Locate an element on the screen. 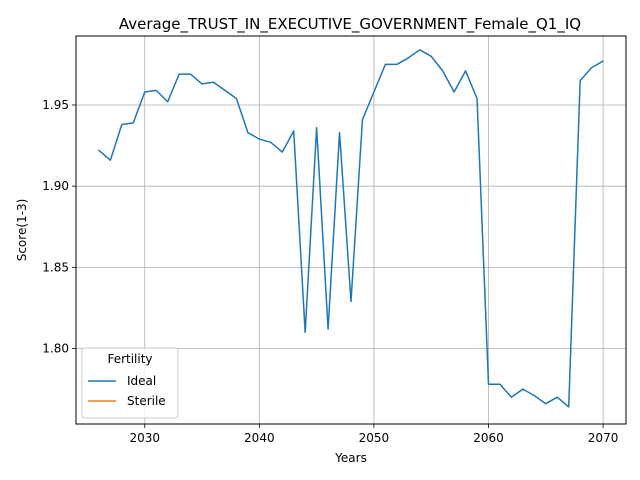  x-axis-ticks: 2030 2040 2050 2060 2070 is located at coordinates (373, 434).